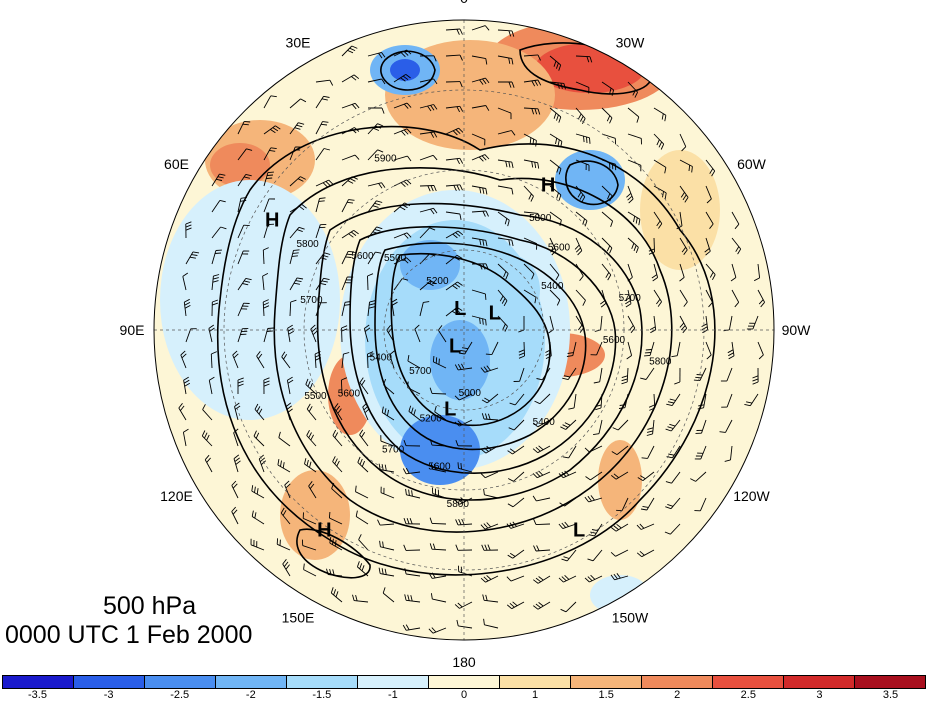 The image size is (928, 702). I want to click on height-contour, so click(408, 70).